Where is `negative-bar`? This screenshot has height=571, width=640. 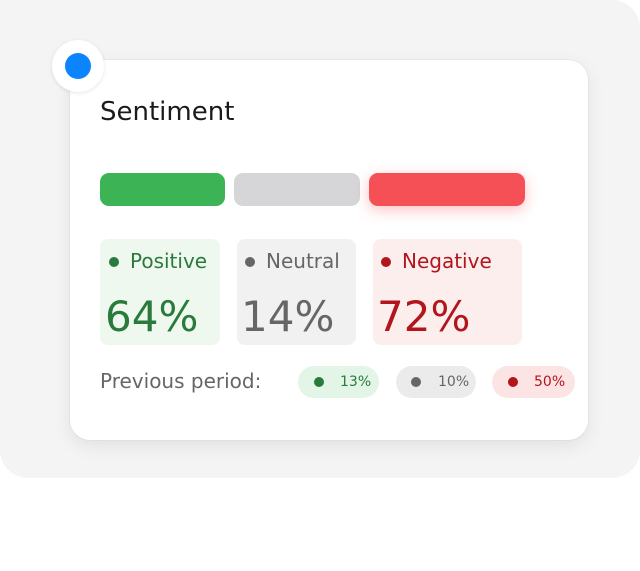
negative-bar is located at coordinates (447, 189).